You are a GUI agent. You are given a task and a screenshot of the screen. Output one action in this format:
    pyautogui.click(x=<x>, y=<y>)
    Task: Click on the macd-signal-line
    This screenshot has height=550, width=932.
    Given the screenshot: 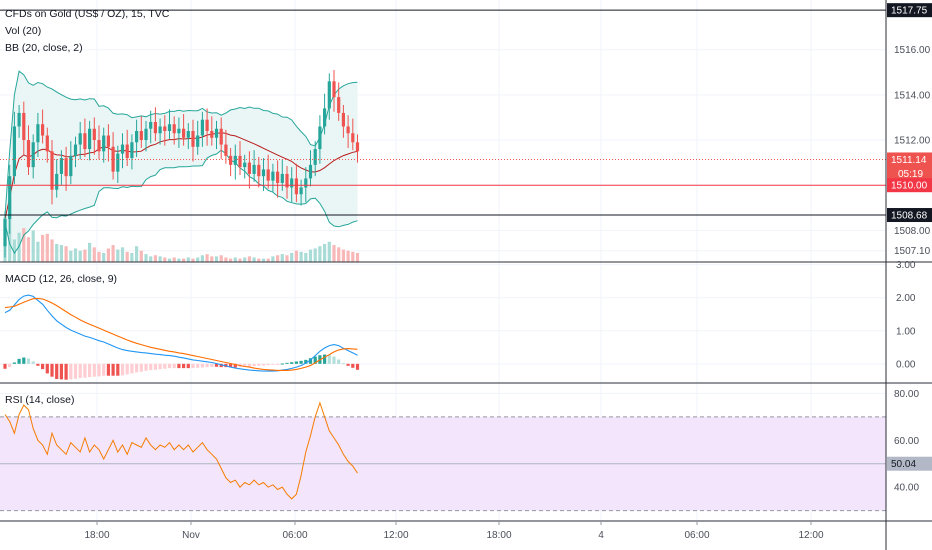 What is the action you would take?
    pyautogui.click(x=181, y=334)
    